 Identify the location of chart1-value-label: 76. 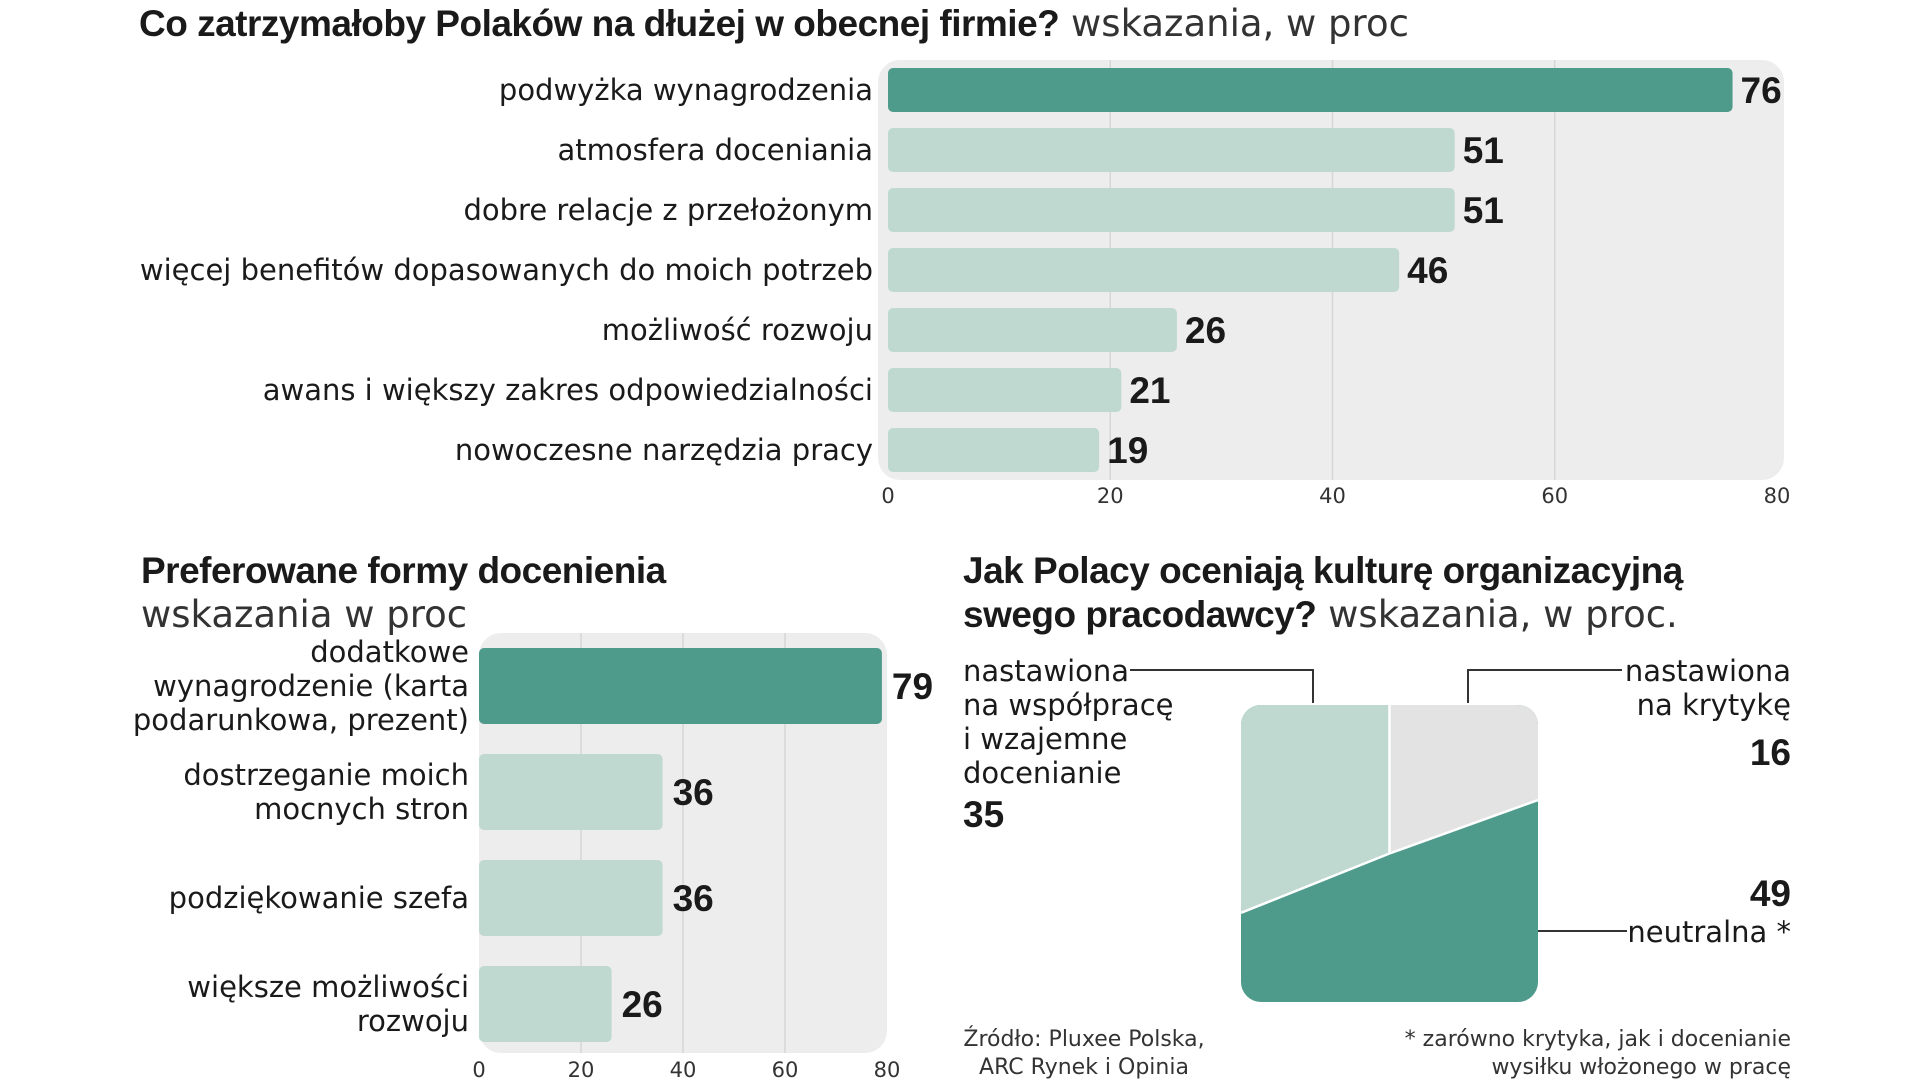
(1761, 90).